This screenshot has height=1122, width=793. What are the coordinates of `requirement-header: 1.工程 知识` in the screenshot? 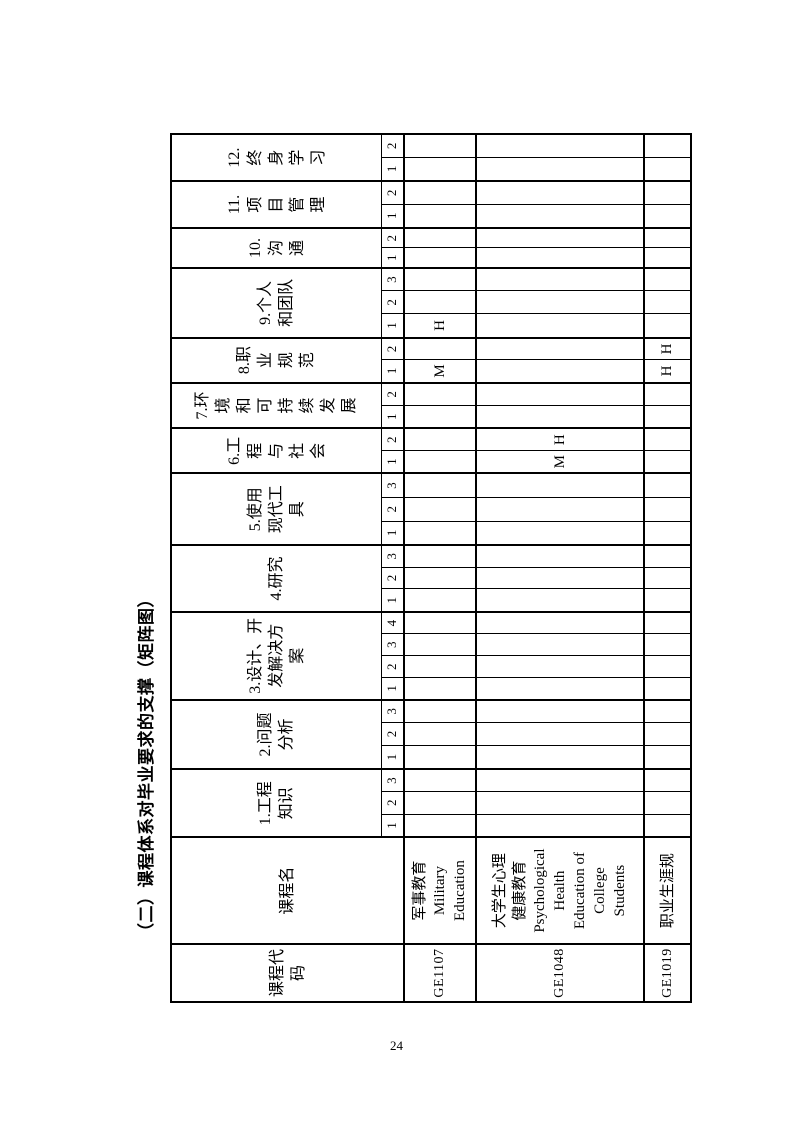 It's located at (276, 803).